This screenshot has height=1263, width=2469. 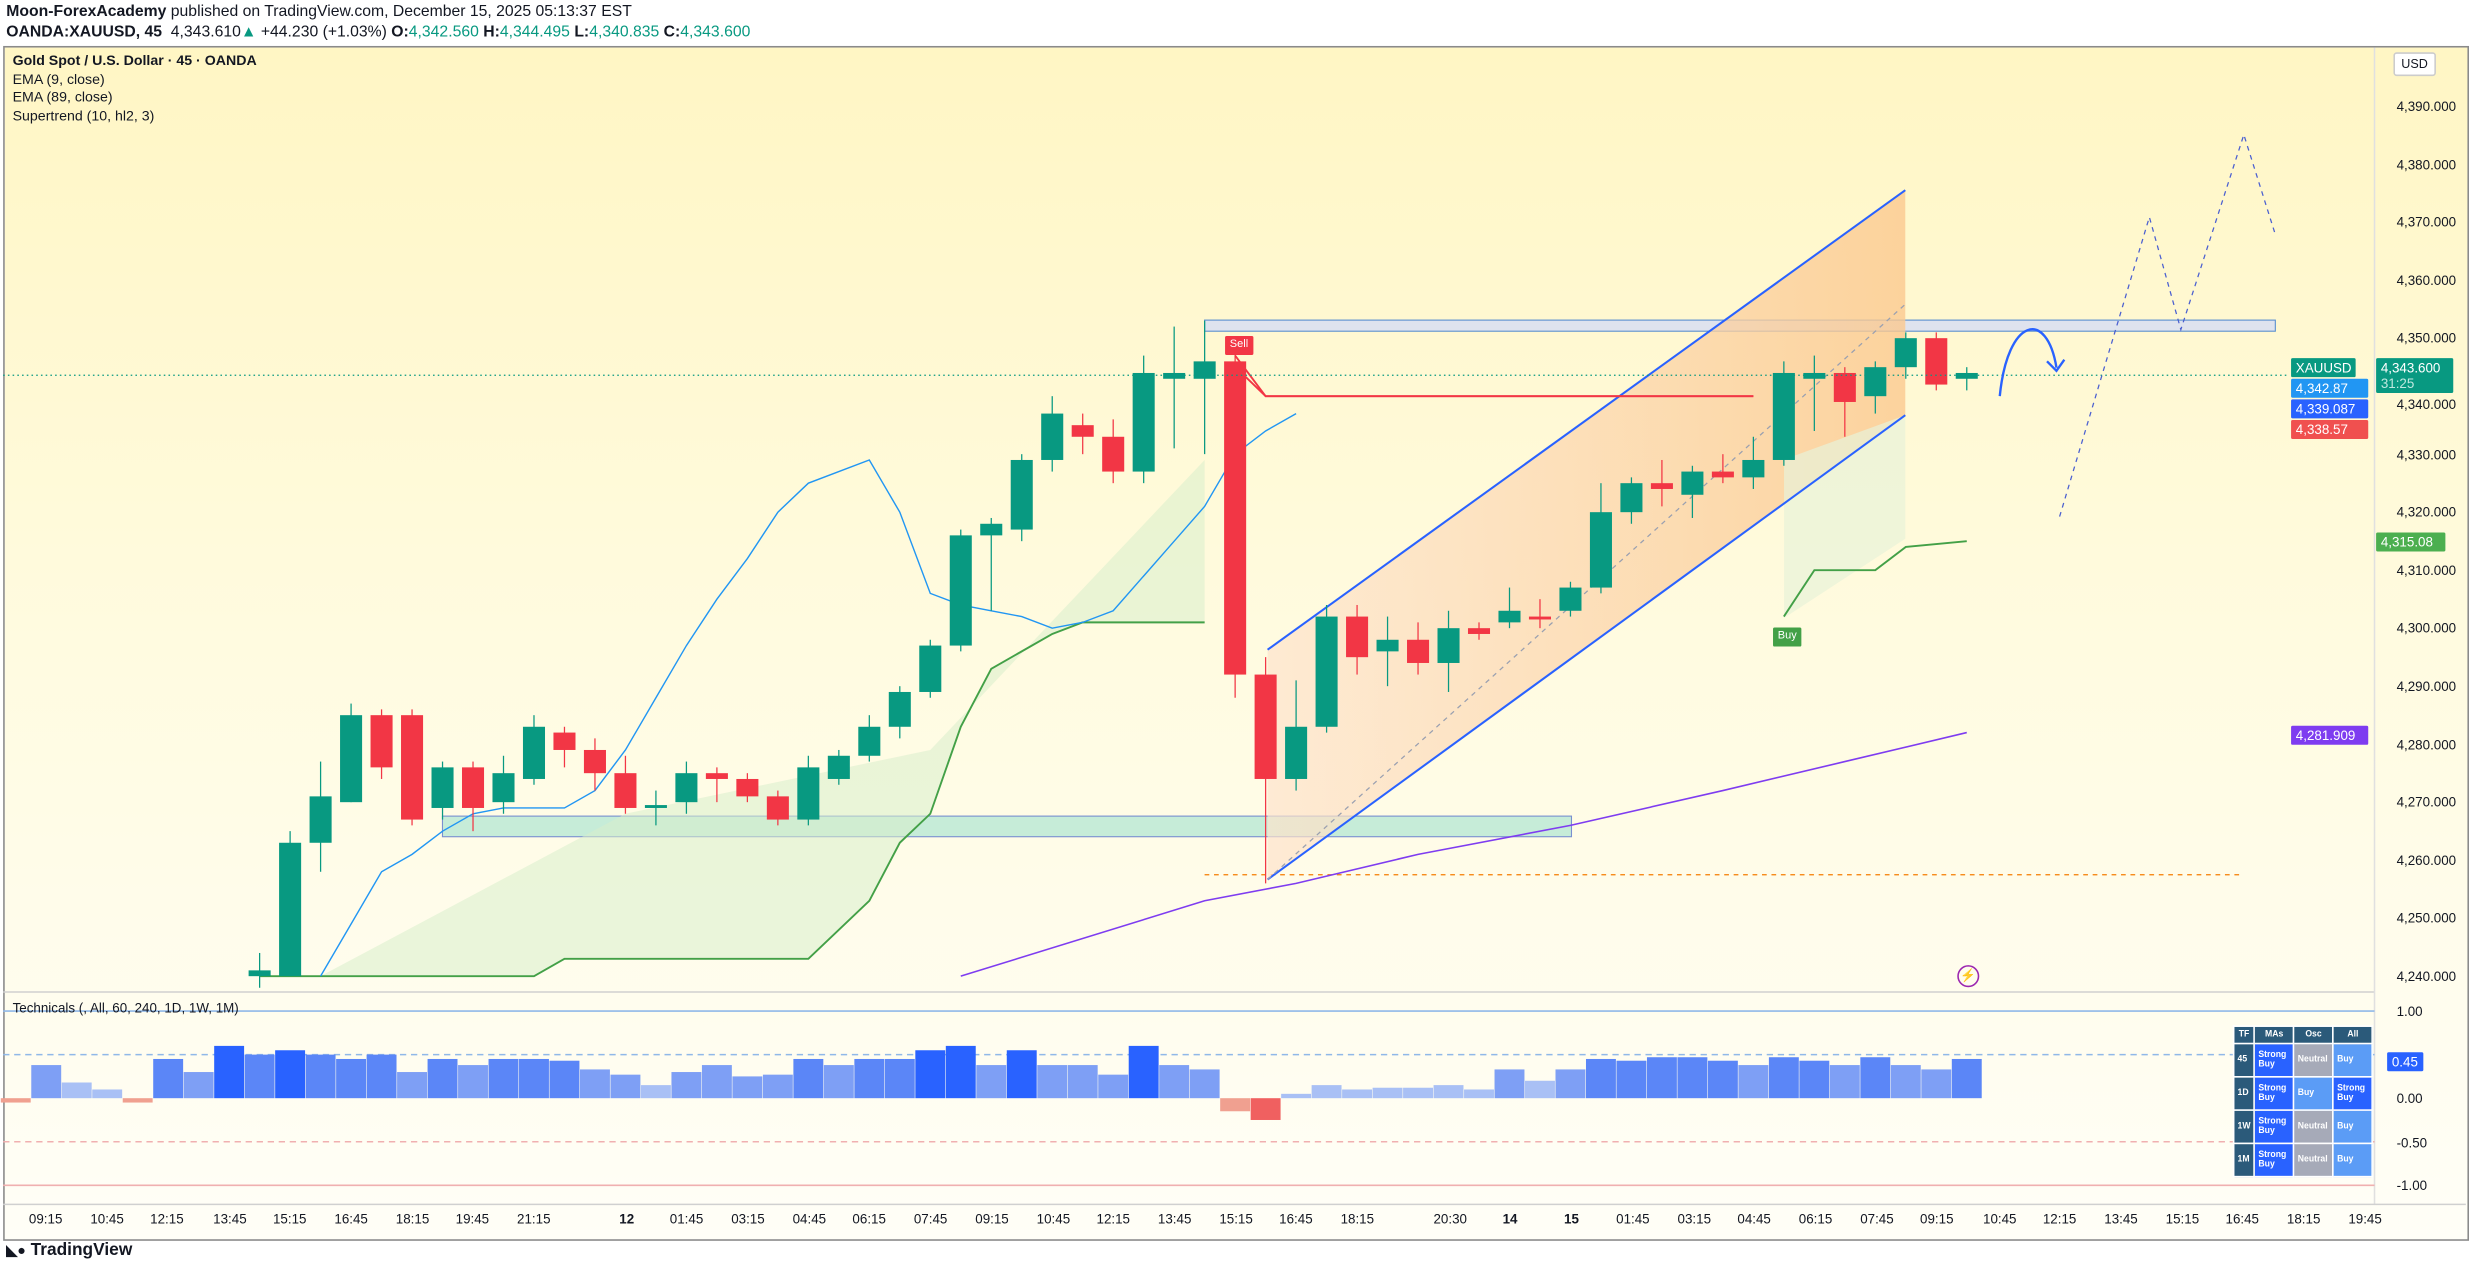 What do you see at coordinates (1633, 1218) in the screenshot?
I see `time-tick: 01:45` at bounding box center [1633, 1218].